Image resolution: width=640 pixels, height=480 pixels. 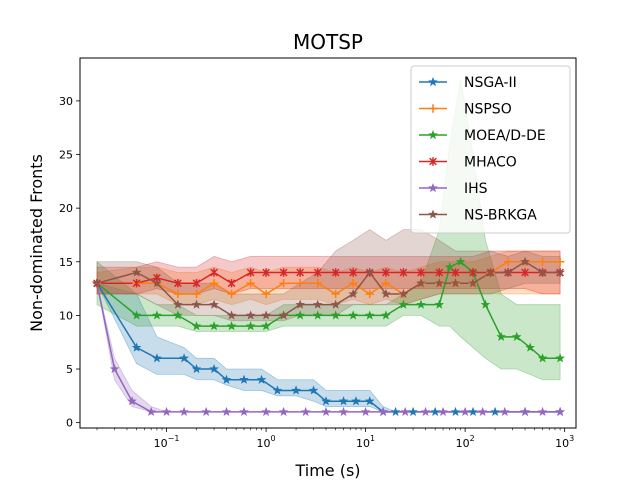 What do you see at coordinates (490, 83) in the screenshot?
I see `nsga-ii-legend-label: NSGA-II` at bounding box center [490, 83].